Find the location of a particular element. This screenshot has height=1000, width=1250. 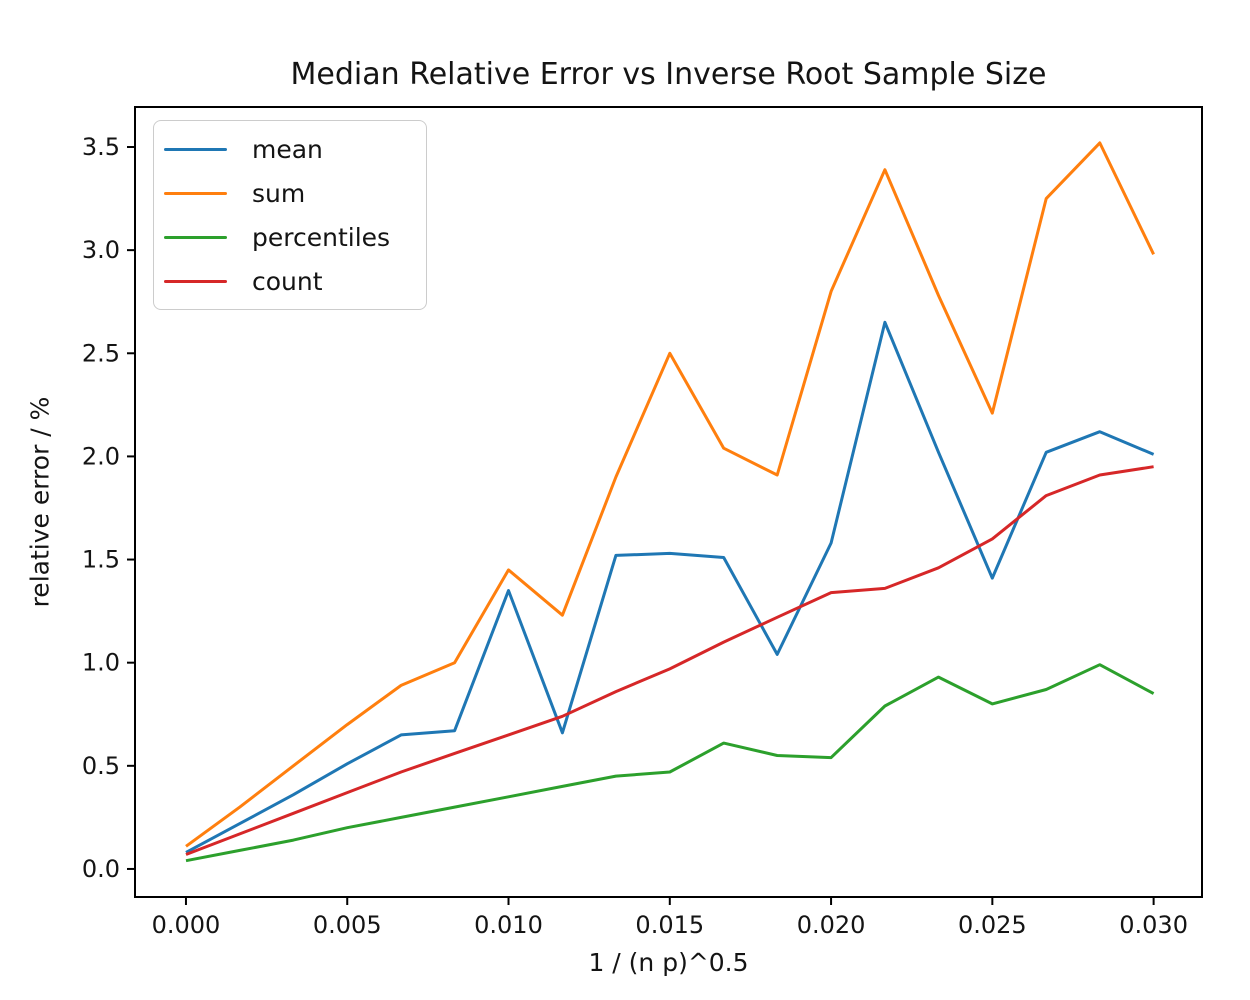

legend-item-mean: mean is located at coordinates (290, 149).